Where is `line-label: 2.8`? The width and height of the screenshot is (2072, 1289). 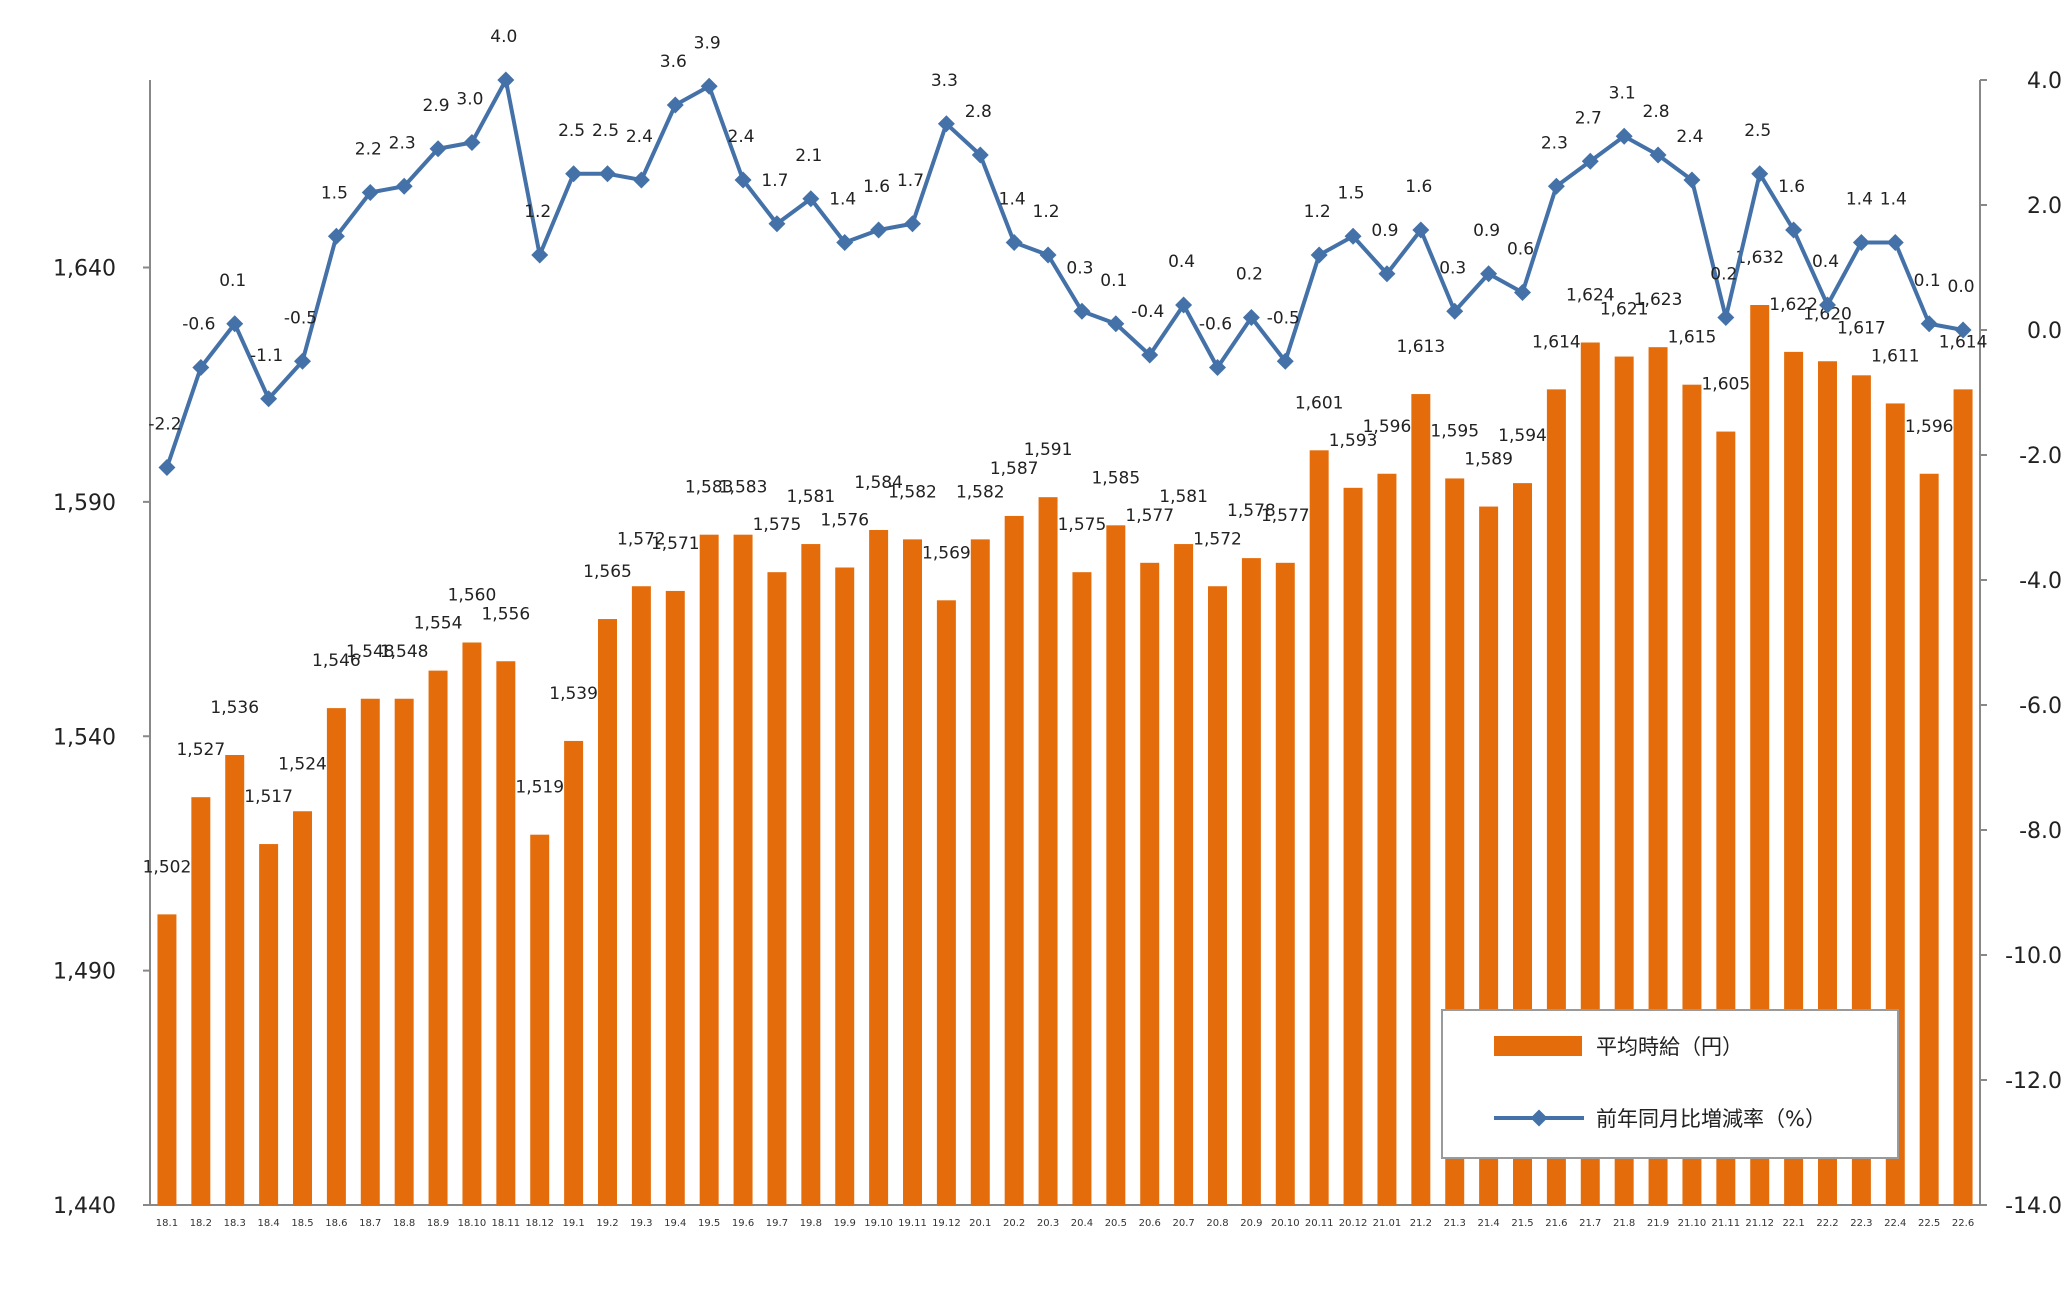
line-label: 2.8 is located at coordinates (1656, 112).